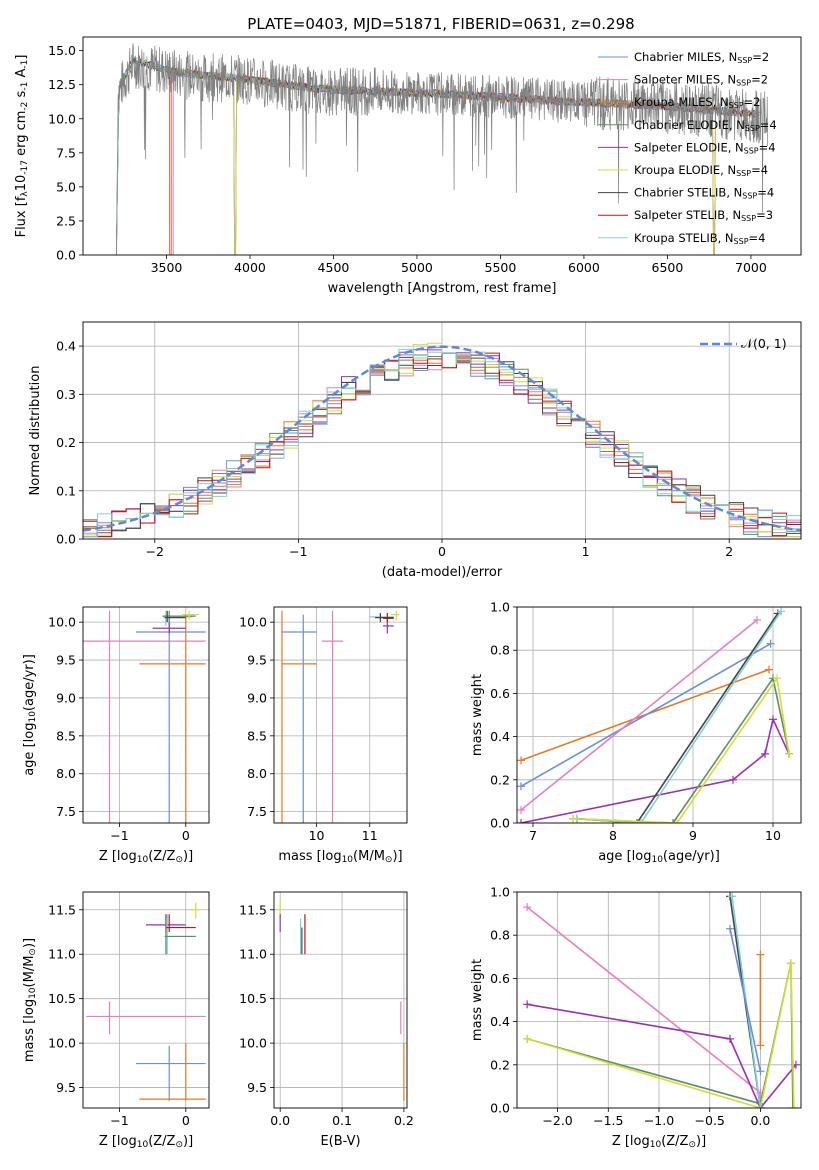 The width and height of the screenshot is (819, 1170). Describe the element at coordinates (501, 267) in the screenshot. I see `x-tick-label: 5500` at that location.